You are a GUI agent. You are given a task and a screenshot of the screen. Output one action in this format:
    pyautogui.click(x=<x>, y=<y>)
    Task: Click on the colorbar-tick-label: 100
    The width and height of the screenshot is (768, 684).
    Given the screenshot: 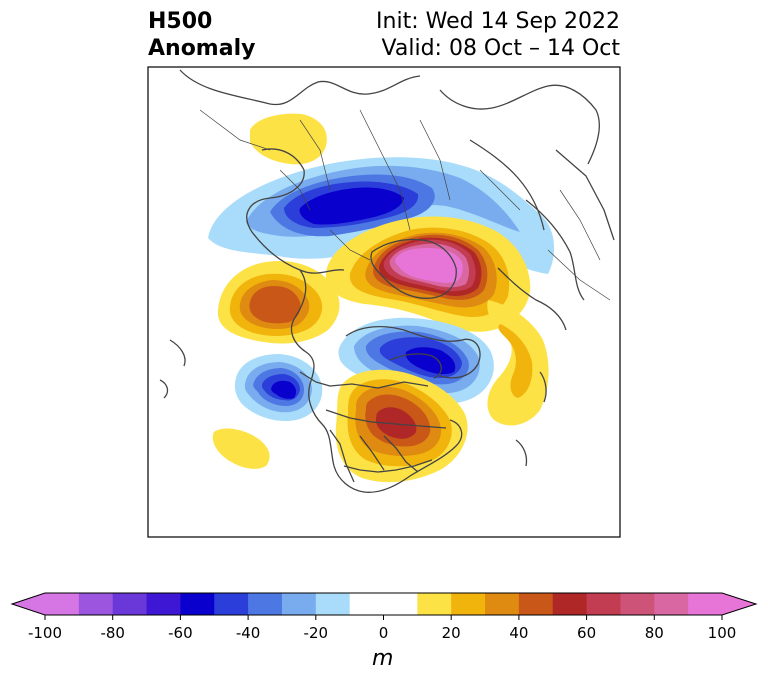 What is the action you would take?
    pyautogui.click(x=722, y=633)
    